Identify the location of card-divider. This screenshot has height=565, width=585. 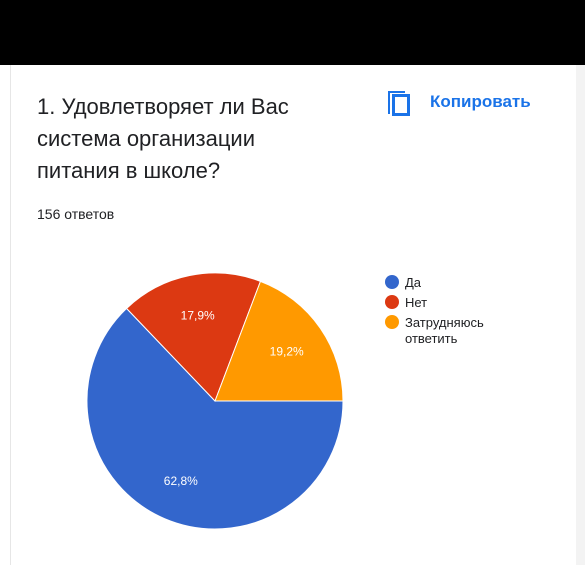
(10, 315).